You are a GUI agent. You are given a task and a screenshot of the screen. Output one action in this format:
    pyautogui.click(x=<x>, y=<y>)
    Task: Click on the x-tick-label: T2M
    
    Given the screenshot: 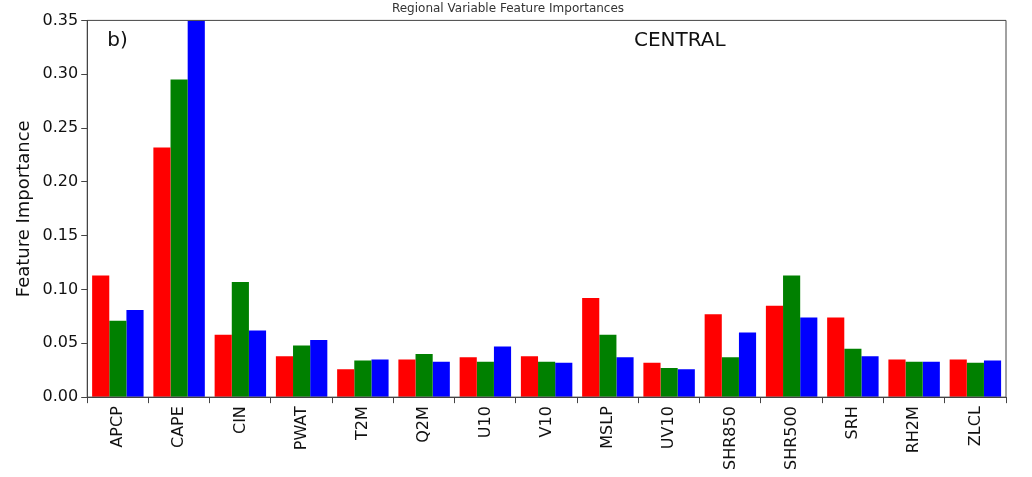 What is the action you would take?
    pyautogui.click(x=362, y=423)
    